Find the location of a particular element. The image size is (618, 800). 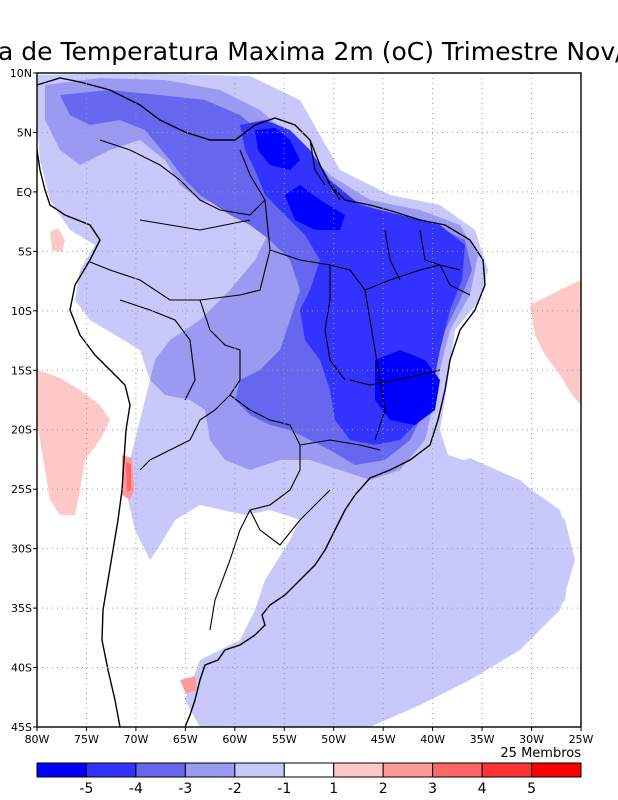

lat-tick-label: 20S is located at coordinates (21, 430).